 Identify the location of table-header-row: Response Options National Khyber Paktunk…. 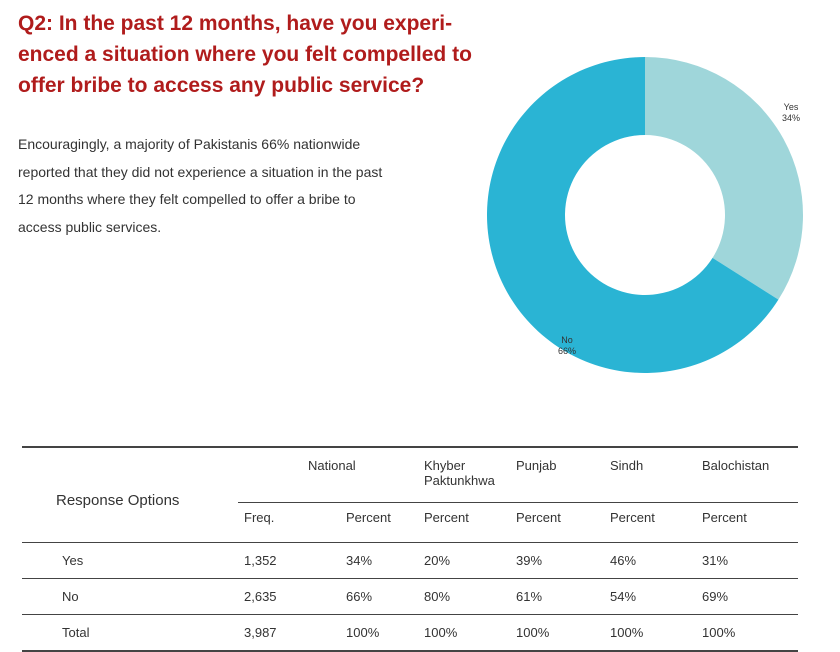
(410, 478).